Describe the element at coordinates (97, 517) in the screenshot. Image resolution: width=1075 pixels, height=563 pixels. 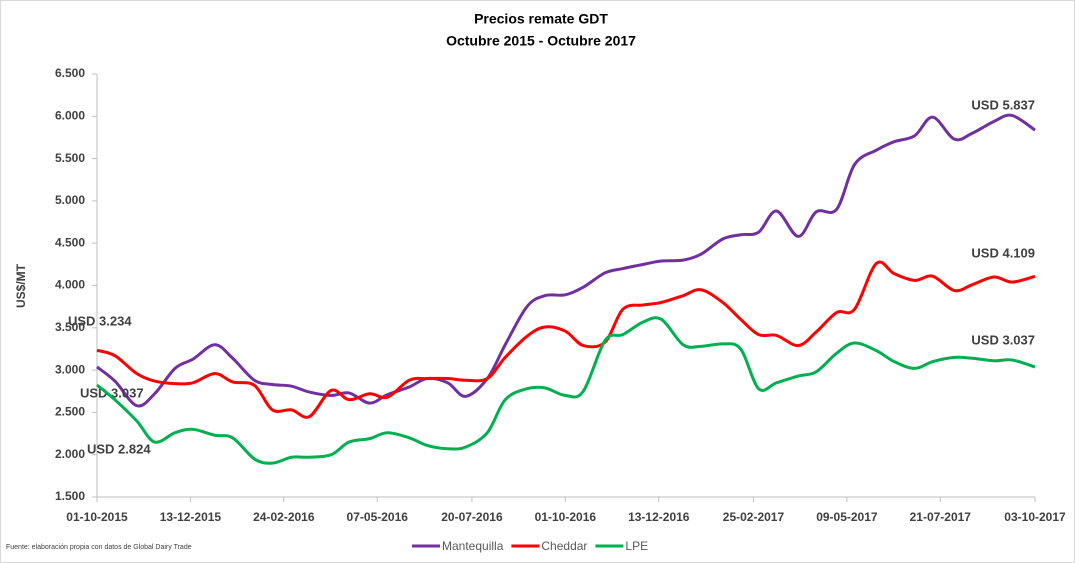
I see `x-tick-label: 01-10-2015` at that location.